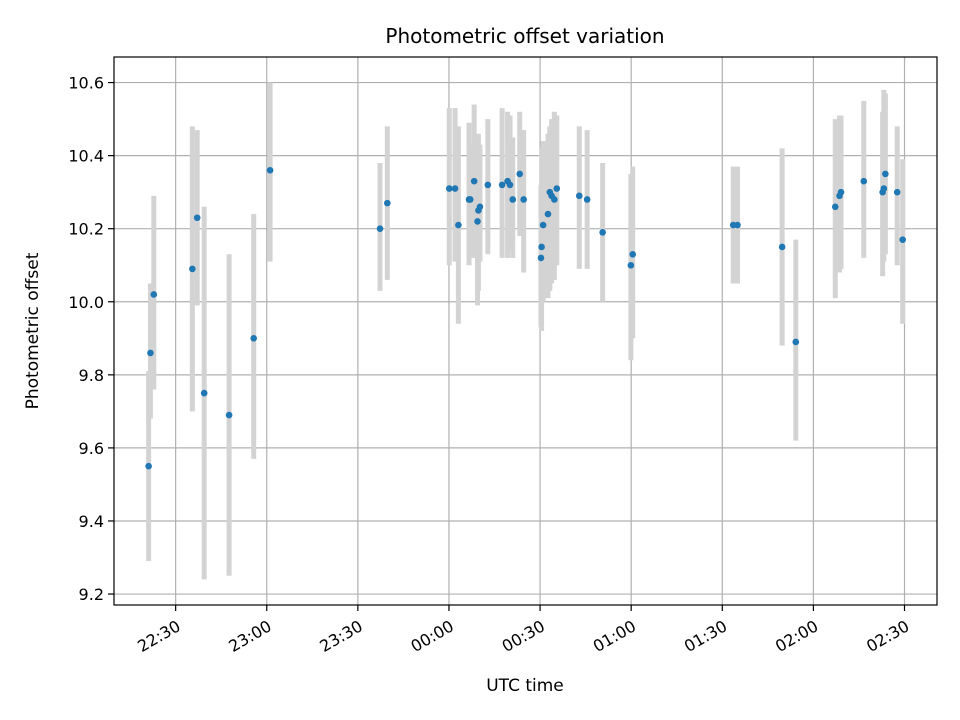 This screenshot has width=960, height=720. I want to click on y-tick-label: 9.8, so click(91, 375).